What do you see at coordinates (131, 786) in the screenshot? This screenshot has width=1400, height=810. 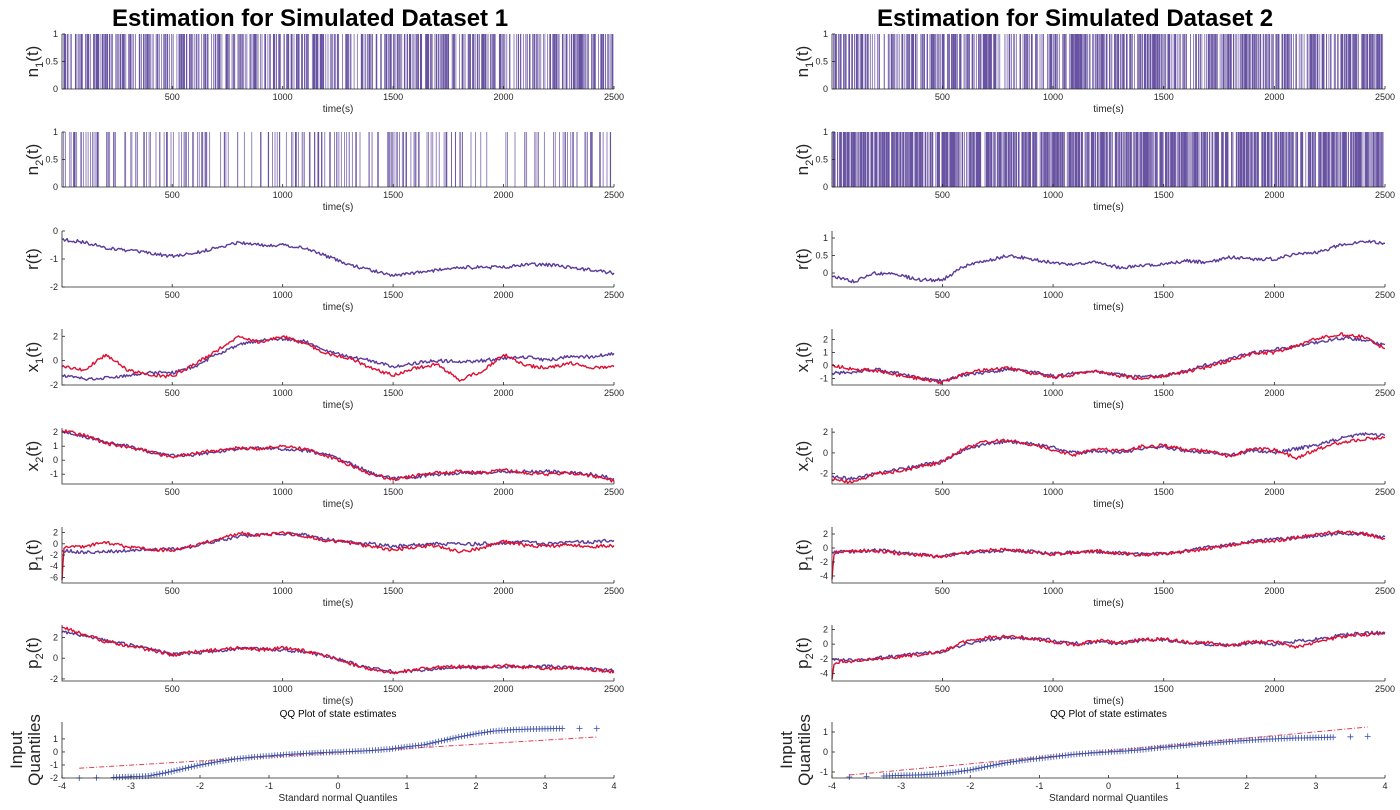 I see `x-tick-label: -3` at bounding box center [131, 786].